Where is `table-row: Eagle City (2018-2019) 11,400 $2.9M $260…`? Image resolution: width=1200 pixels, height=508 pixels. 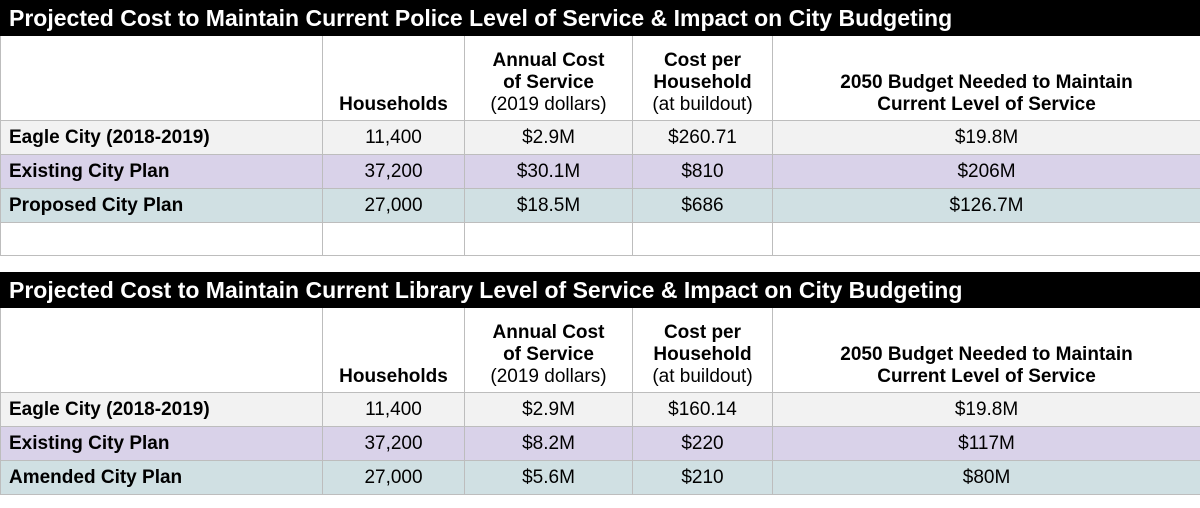
table-row: Eagle City (2018-2019) 11,400 $2.9M $260… is located at coordinates (600, 137).